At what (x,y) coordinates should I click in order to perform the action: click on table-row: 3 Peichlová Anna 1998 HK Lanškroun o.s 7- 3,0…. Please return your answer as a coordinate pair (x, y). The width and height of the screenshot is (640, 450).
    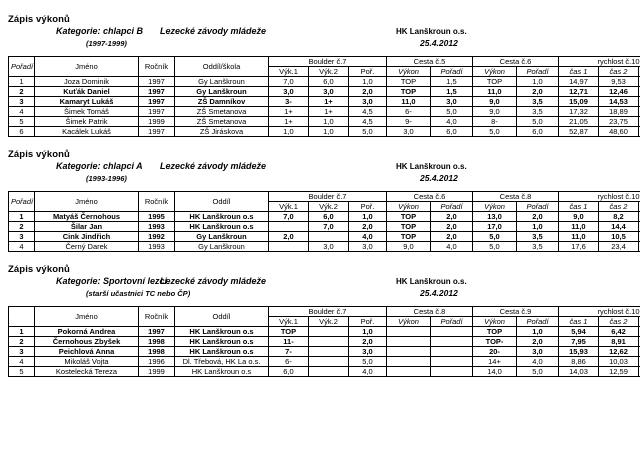
    Looking at the image, I should click on (324, 351).